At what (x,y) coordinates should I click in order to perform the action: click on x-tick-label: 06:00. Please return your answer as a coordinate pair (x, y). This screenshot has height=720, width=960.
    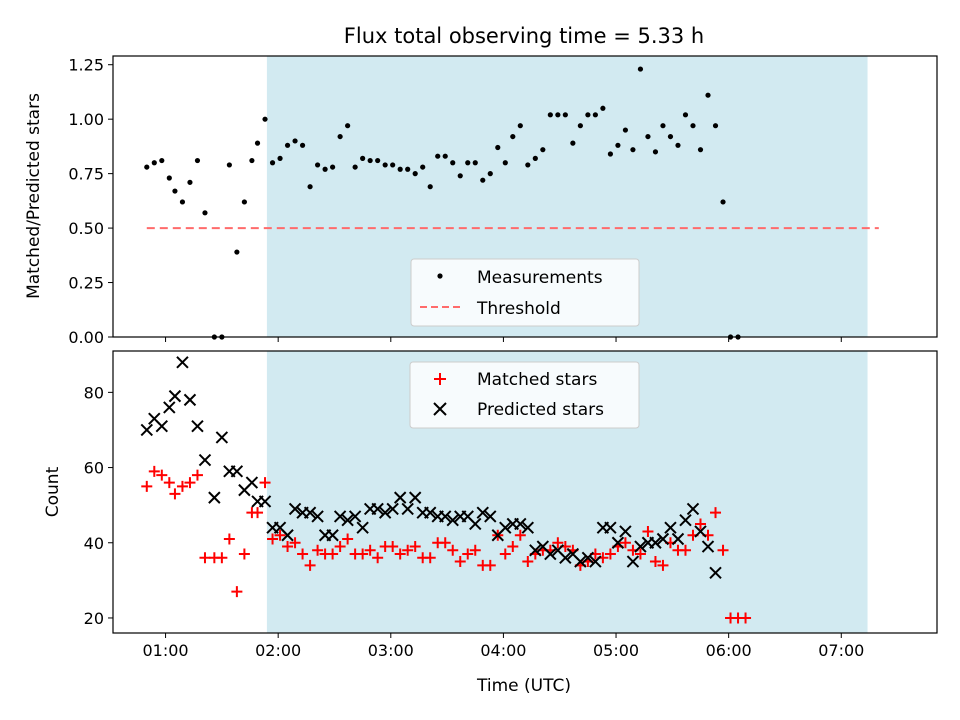
    Looking at the image, I should click on (729, 650).